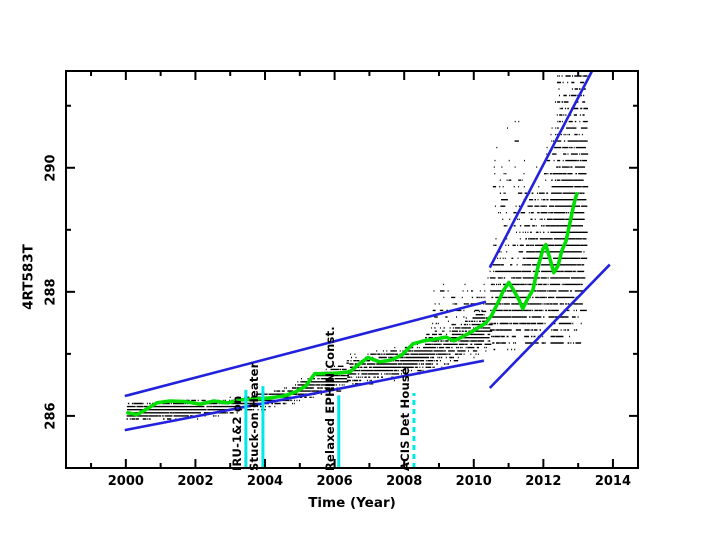  What do you see at coordinates (304, 395) in the screenshot?
I see `lower-envelope-early` at bounding box center [304, 395].